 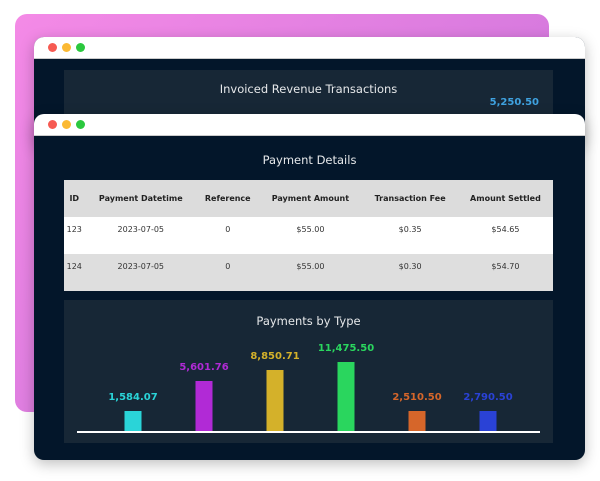 I want to click on column-header: Reference, so click(x=228, y=198).